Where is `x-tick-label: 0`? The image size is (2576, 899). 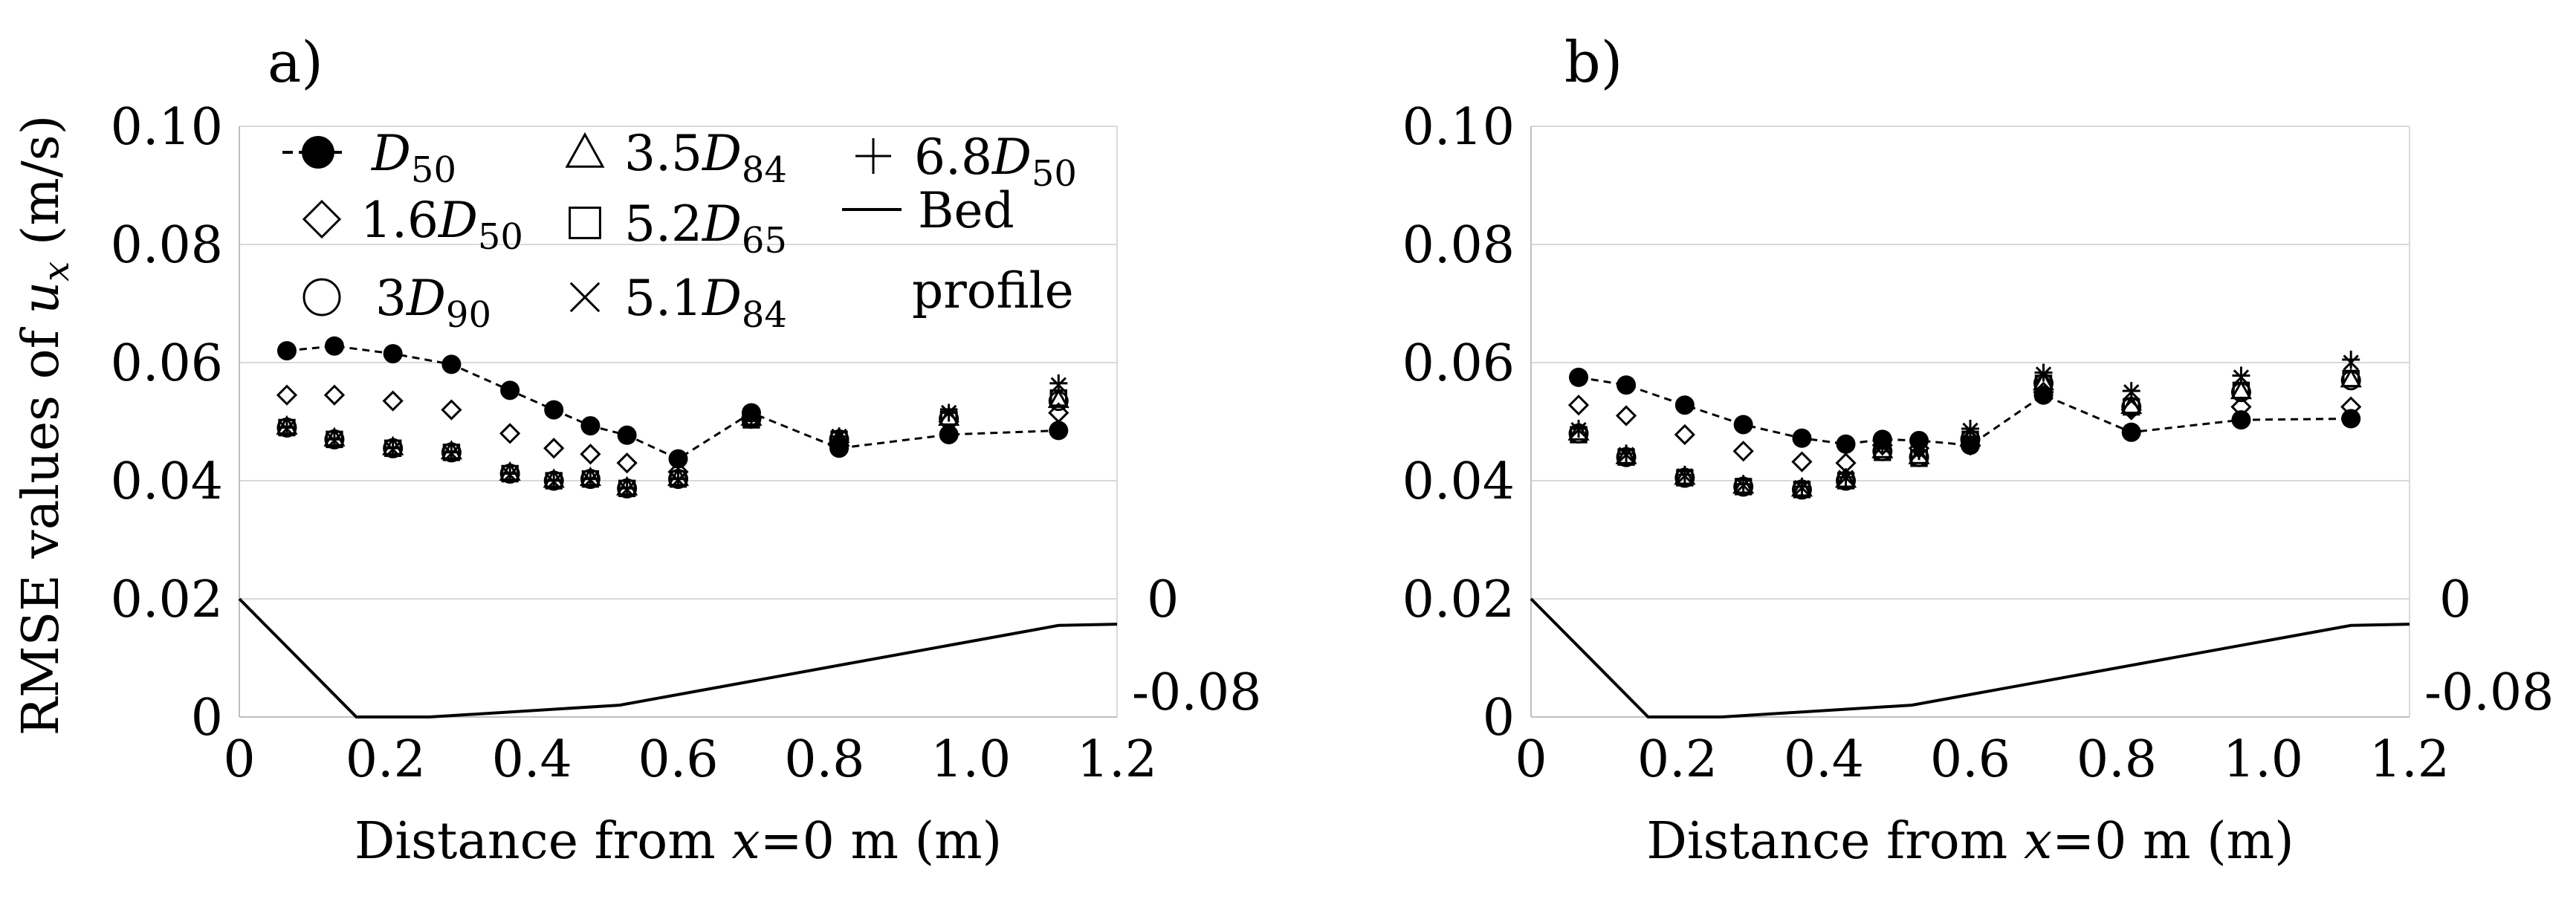 x-tick-label: 0 is located at coordinates (1531, 759).